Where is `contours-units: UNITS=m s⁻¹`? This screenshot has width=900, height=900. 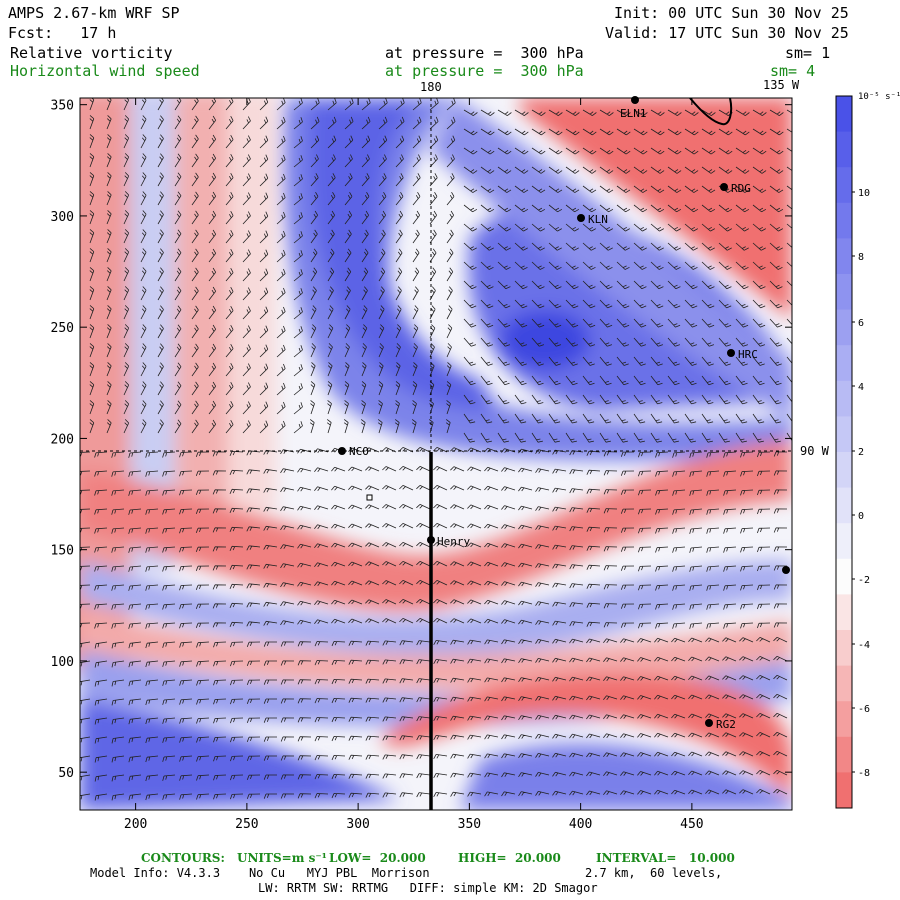
contours-units: UNITS=m s⁻¹ is located at coordinates (282, 858).